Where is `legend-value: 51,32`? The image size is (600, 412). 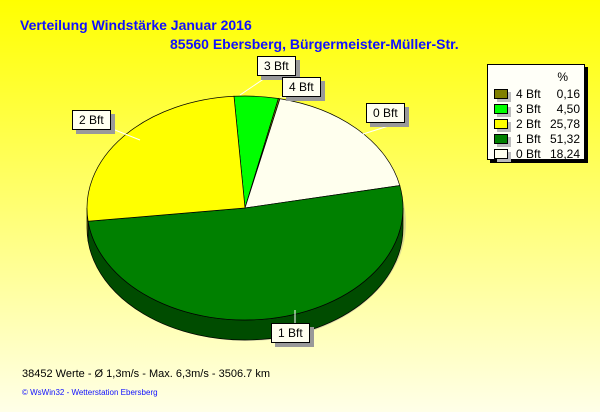 legend-value: 51,32 is located at coordinates (564, 139).